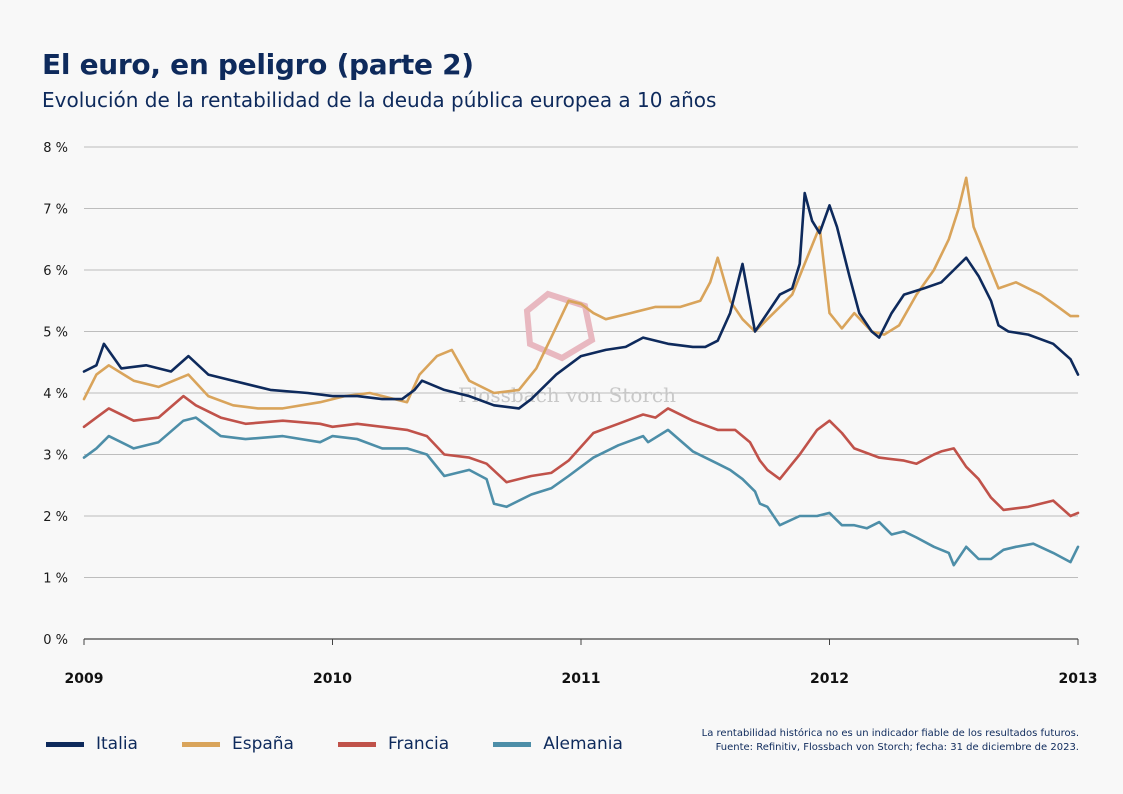 The image size is (1123, 794). I want to click on y-tick-label: 8 %, so click(55, 148).